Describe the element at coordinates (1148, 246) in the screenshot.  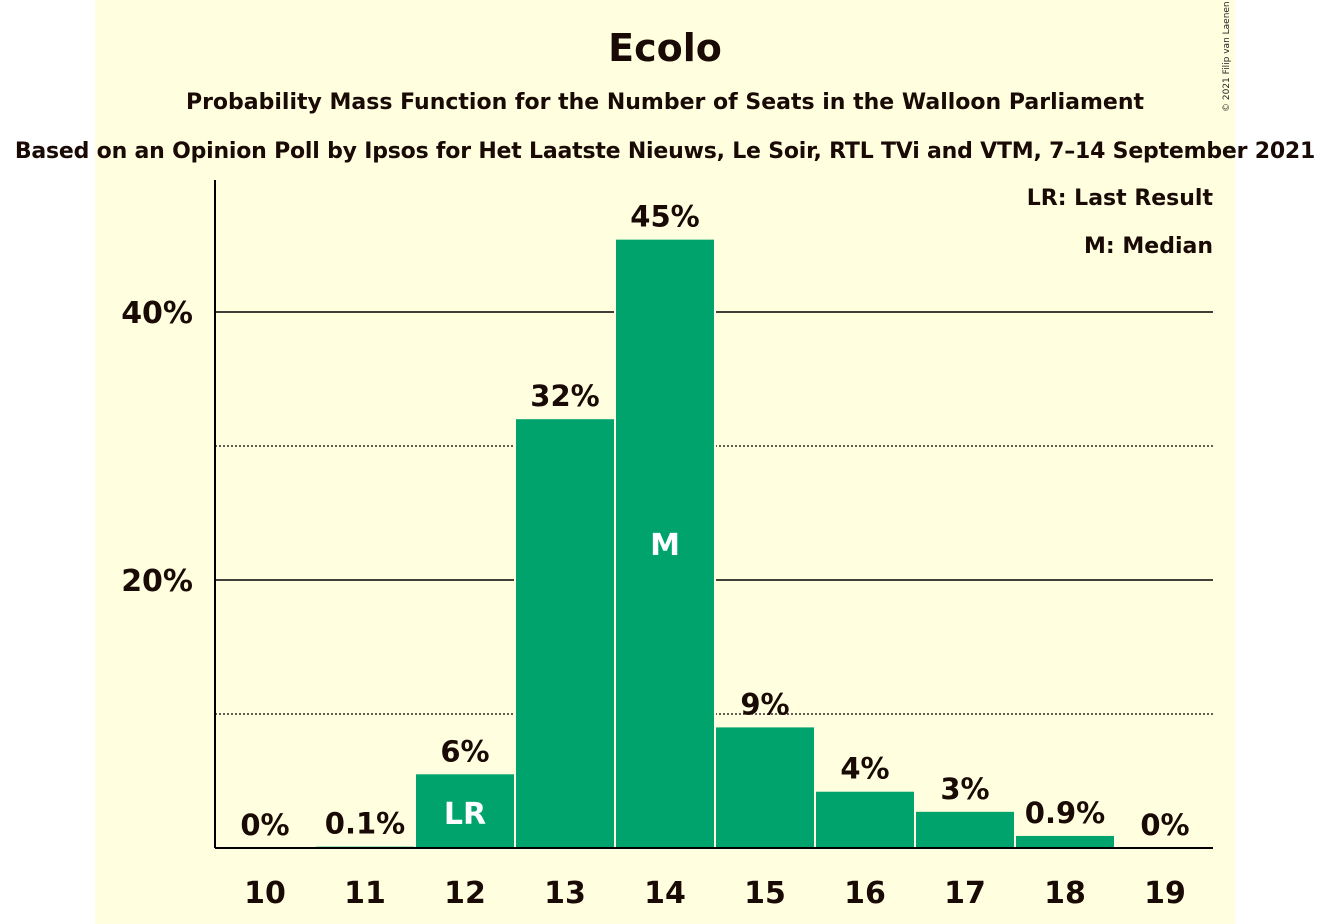
I see `legend-median: M: Median` at that location.